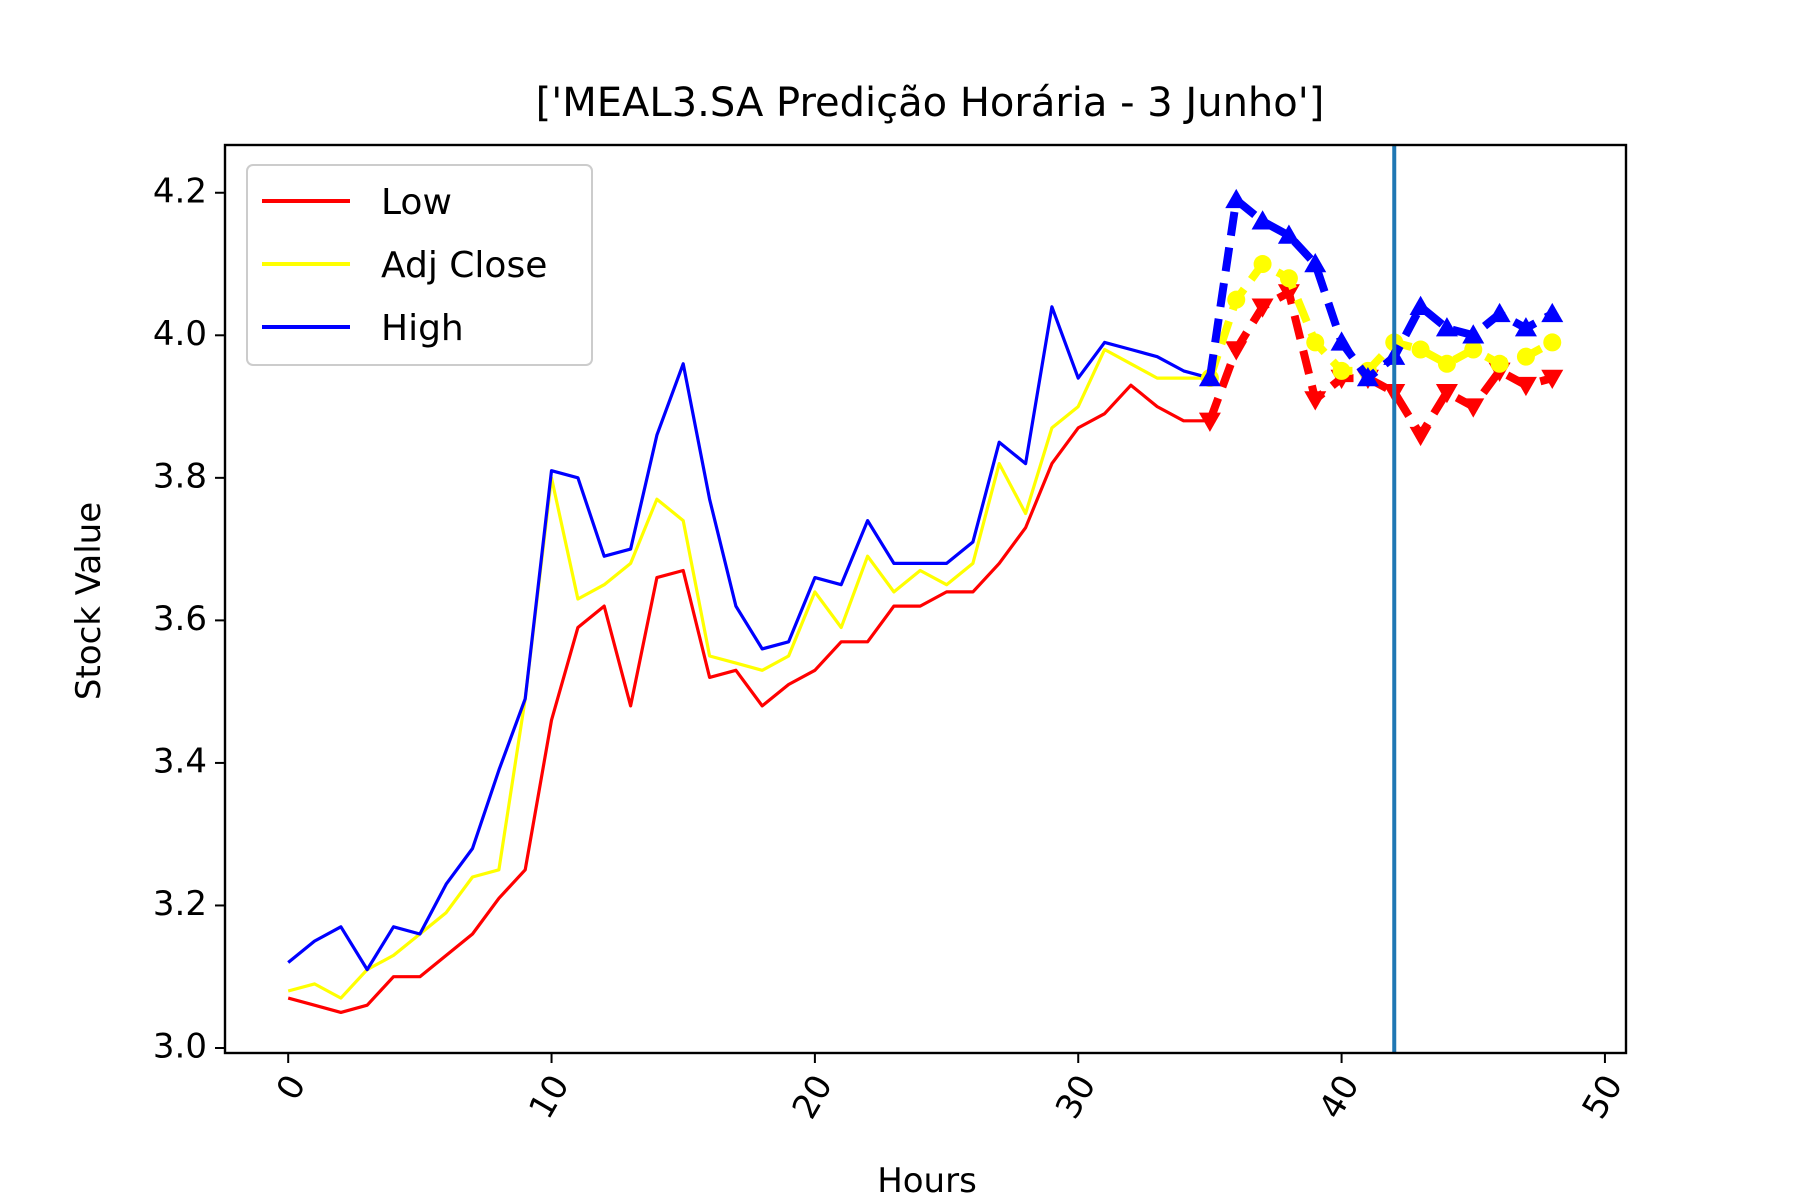  I want to click on chart-title: ['MEAL3.SA Predição Horária - 3 Junho'], so click(930, 103).